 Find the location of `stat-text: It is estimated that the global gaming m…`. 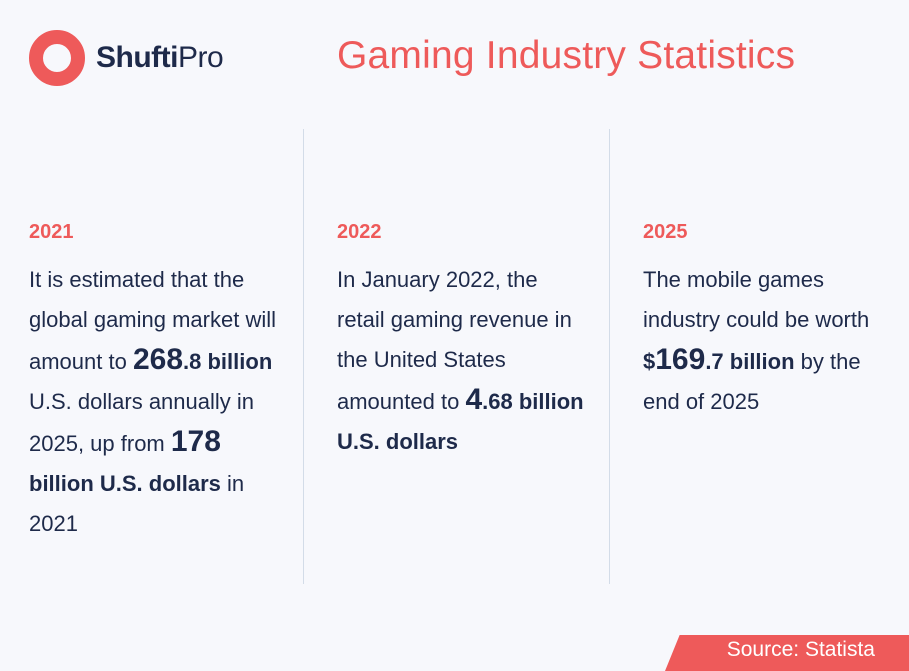

stat-text: It is estimated that the global gaming m… is located at coordinates (152, 320).